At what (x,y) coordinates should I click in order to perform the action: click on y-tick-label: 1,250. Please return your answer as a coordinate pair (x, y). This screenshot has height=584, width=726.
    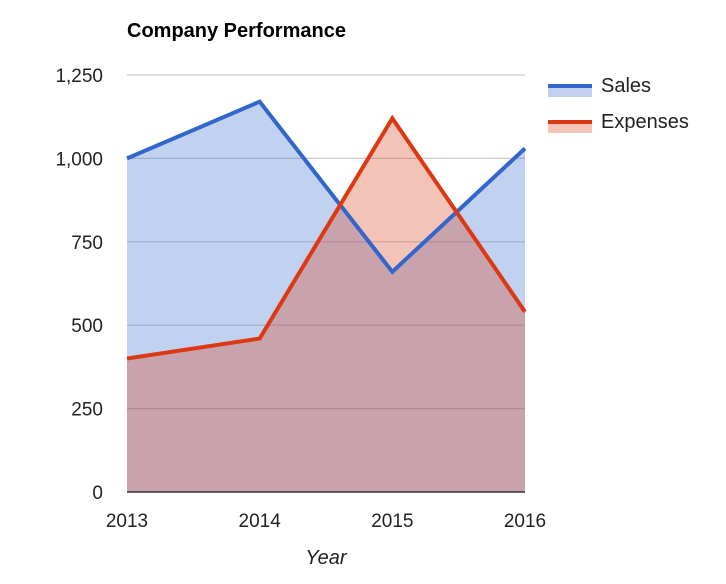
    Looking at the image, I should click on (79, 76).